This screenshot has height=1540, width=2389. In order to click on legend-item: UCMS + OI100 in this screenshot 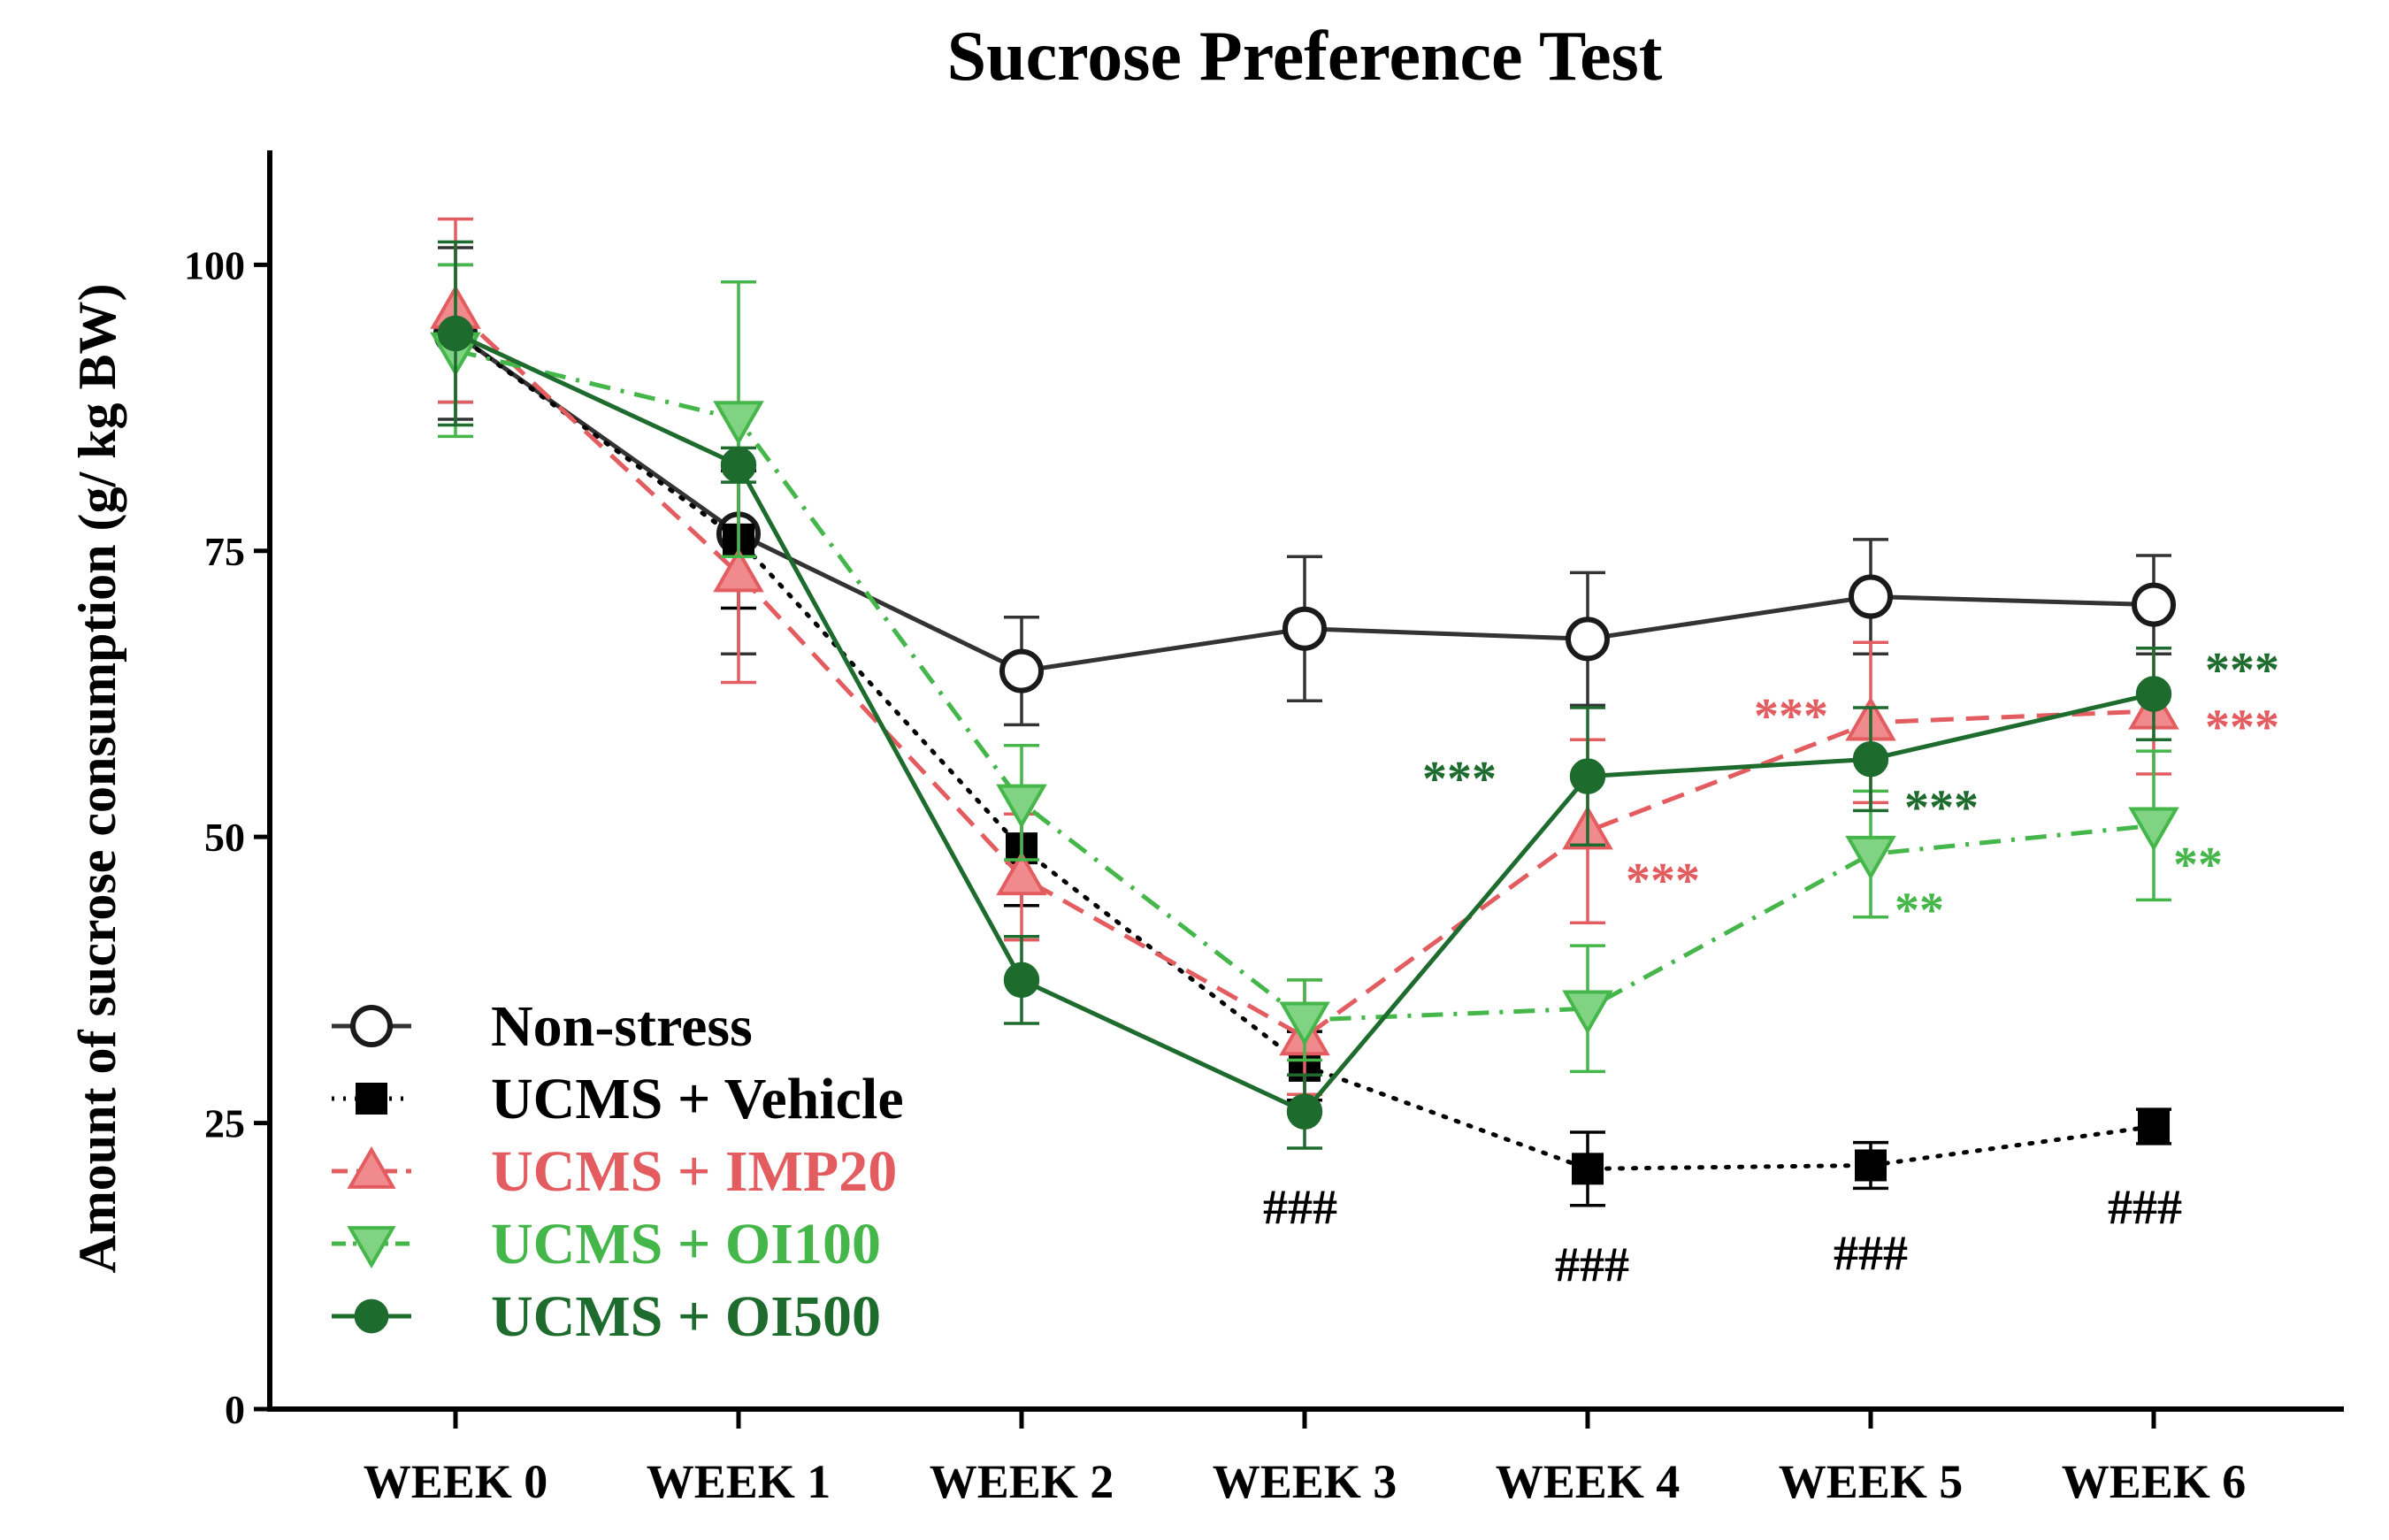, I will do `click(607, 1244)`.